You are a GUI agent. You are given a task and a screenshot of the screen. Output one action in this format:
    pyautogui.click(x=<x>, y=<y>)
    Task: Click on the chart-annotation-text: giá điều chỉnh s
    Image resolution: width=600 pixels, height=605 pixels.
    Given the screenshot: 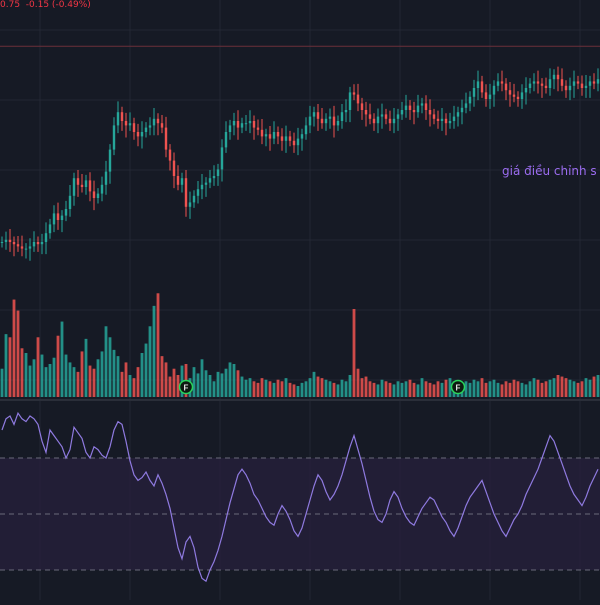 What is the action you would take?
    pyautogui.click(x=549, y=171)
    